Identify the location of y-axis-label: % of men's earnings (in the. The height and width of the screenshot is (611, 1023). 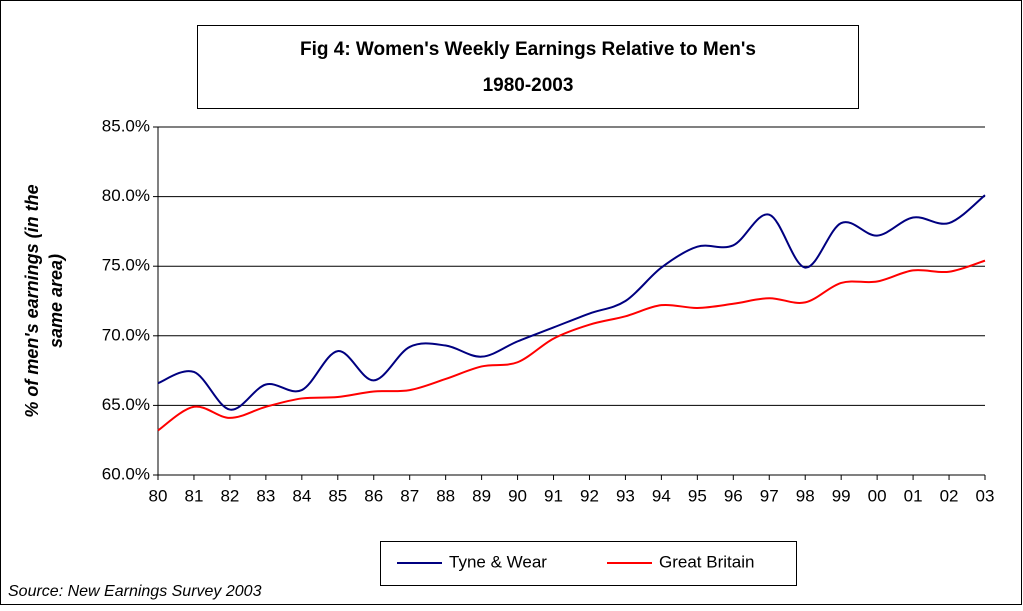
(32, 300).